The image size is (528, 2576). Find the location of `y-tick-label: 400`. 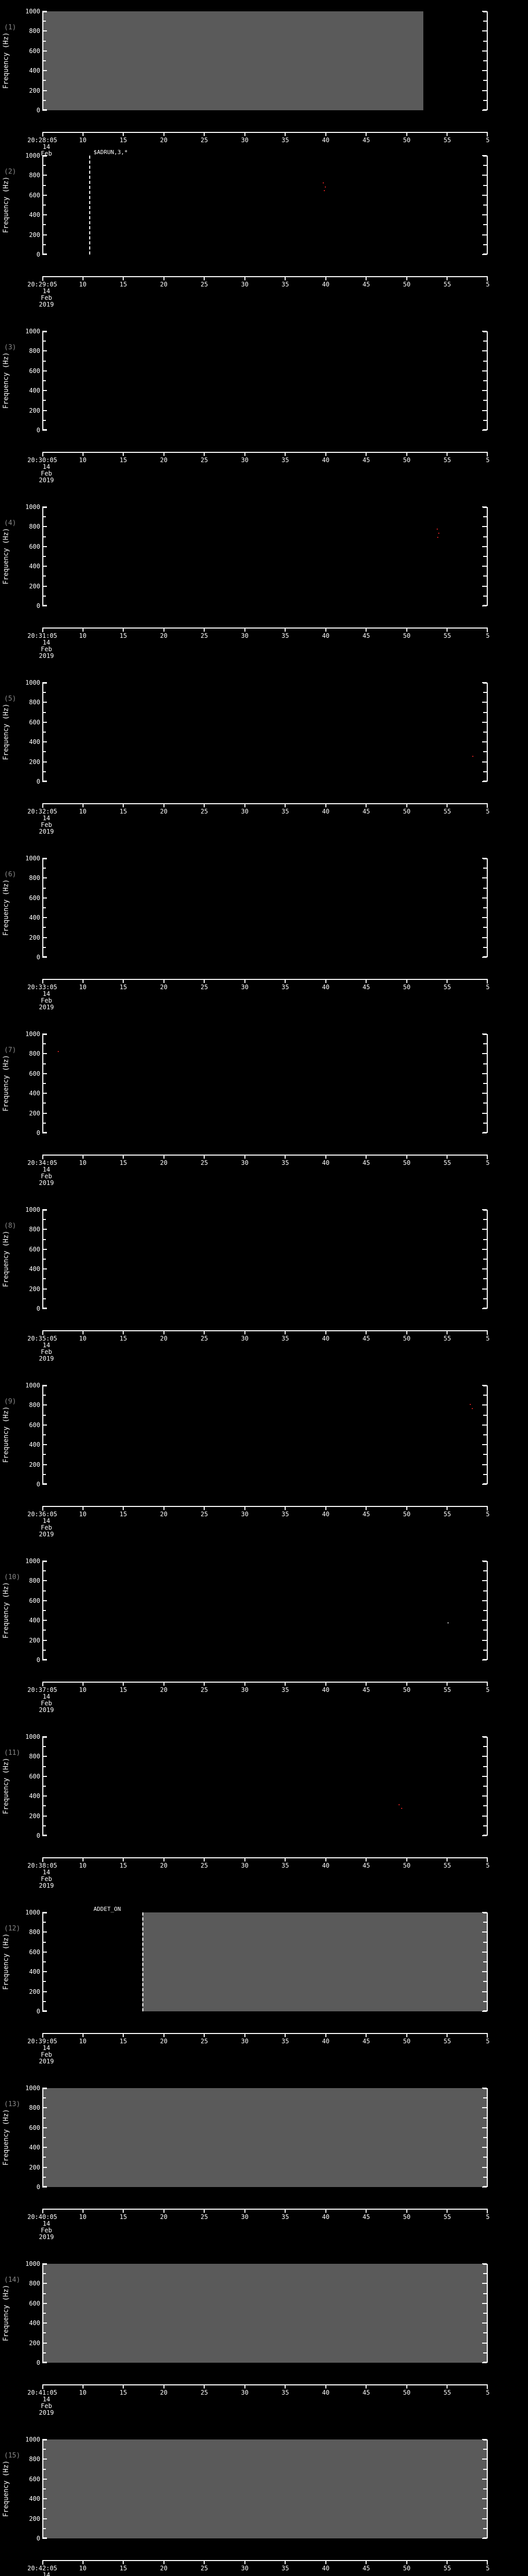

y-tick-label: 400 is located at coordinates (34, 1445).